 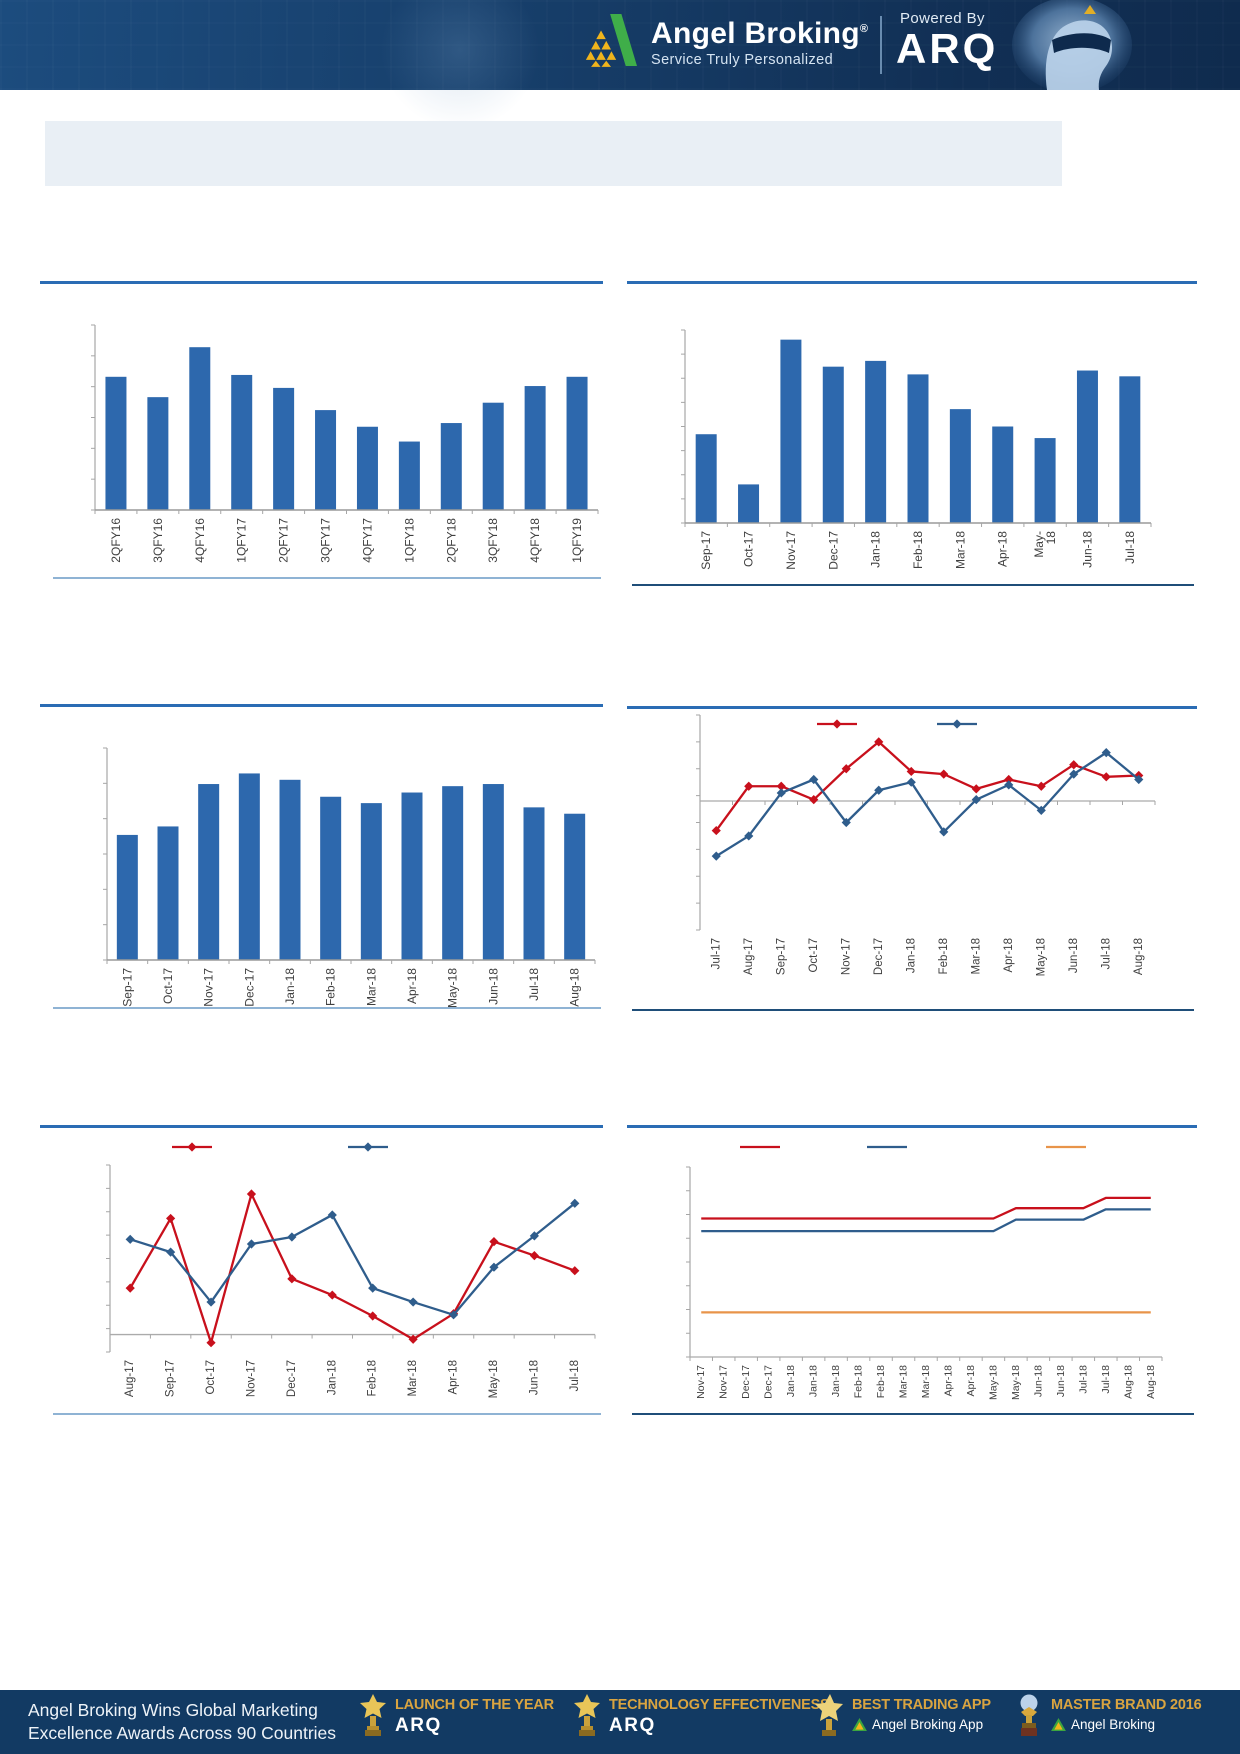 I want to click on header-divider, so click(x=881, y=45).